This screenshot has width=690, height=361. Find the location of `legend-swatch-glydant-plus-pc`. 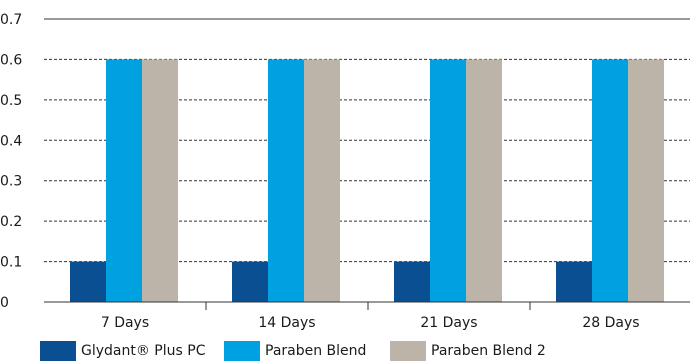

legend-swatch-glydant-plus-pc is located at coordinates (58, 351).